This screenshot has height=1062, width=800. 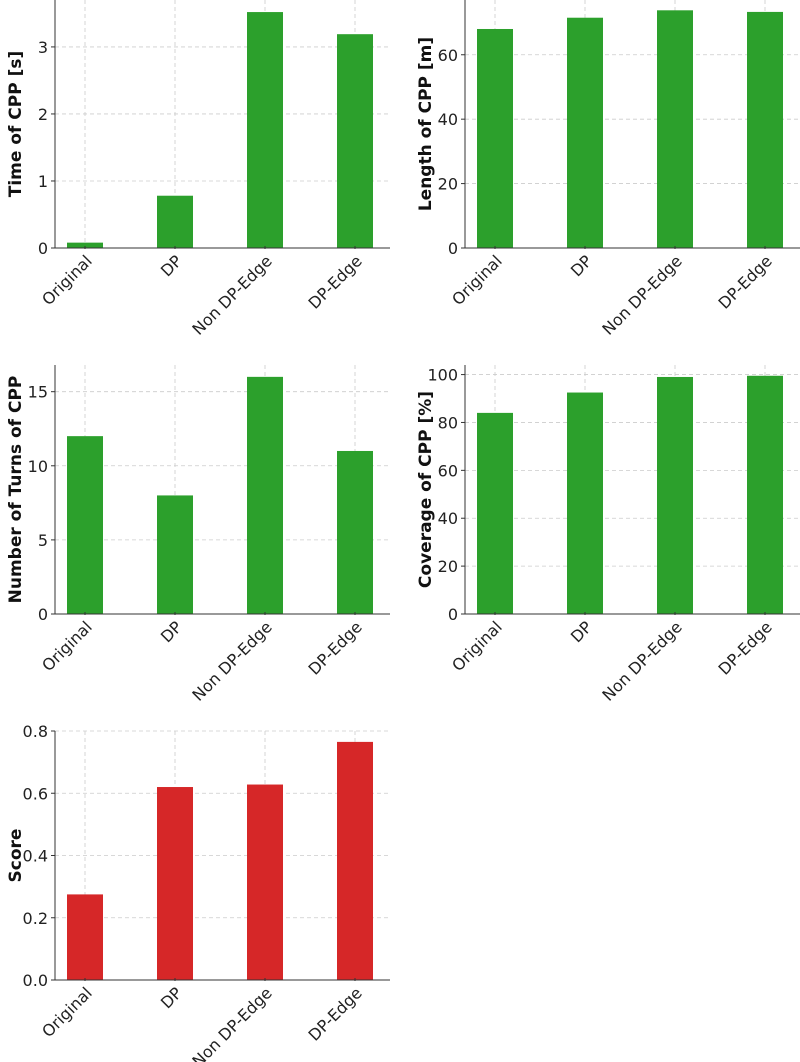 I want to click on y-tick-label: 3, so click(x=43, y=47).